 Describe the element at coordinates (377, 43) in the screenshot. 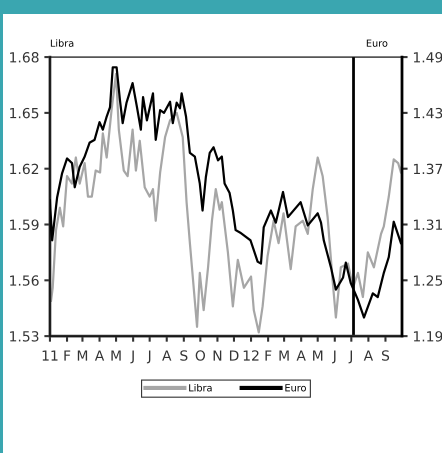

I see `y2-axis-title: Euro` at that location.